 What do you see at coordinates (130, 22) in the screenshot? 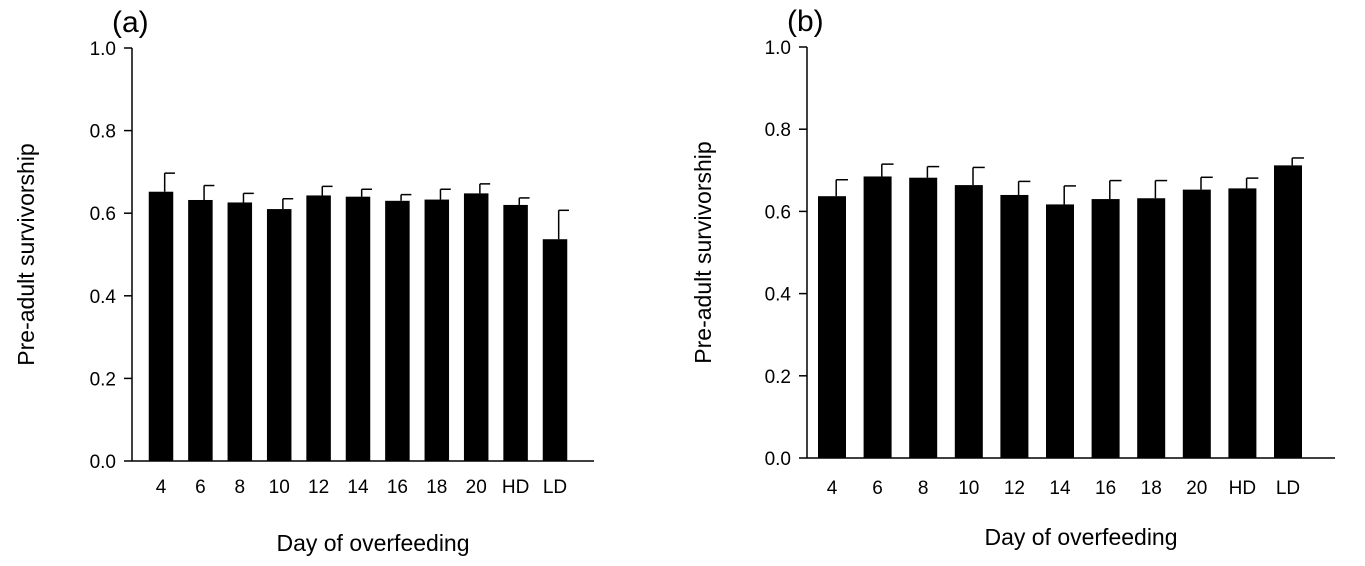
I see `panel-label: (a)` at bounding box center [130, 22].